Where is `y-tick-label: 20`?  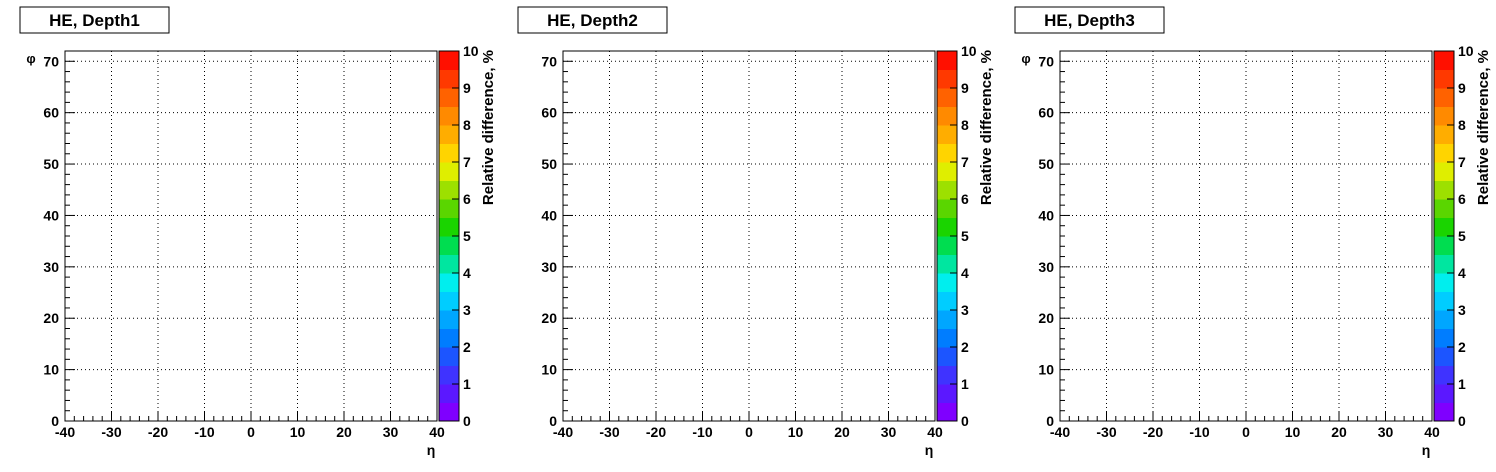 y-tick-label: 20 is located at coordinates (1046, 318).